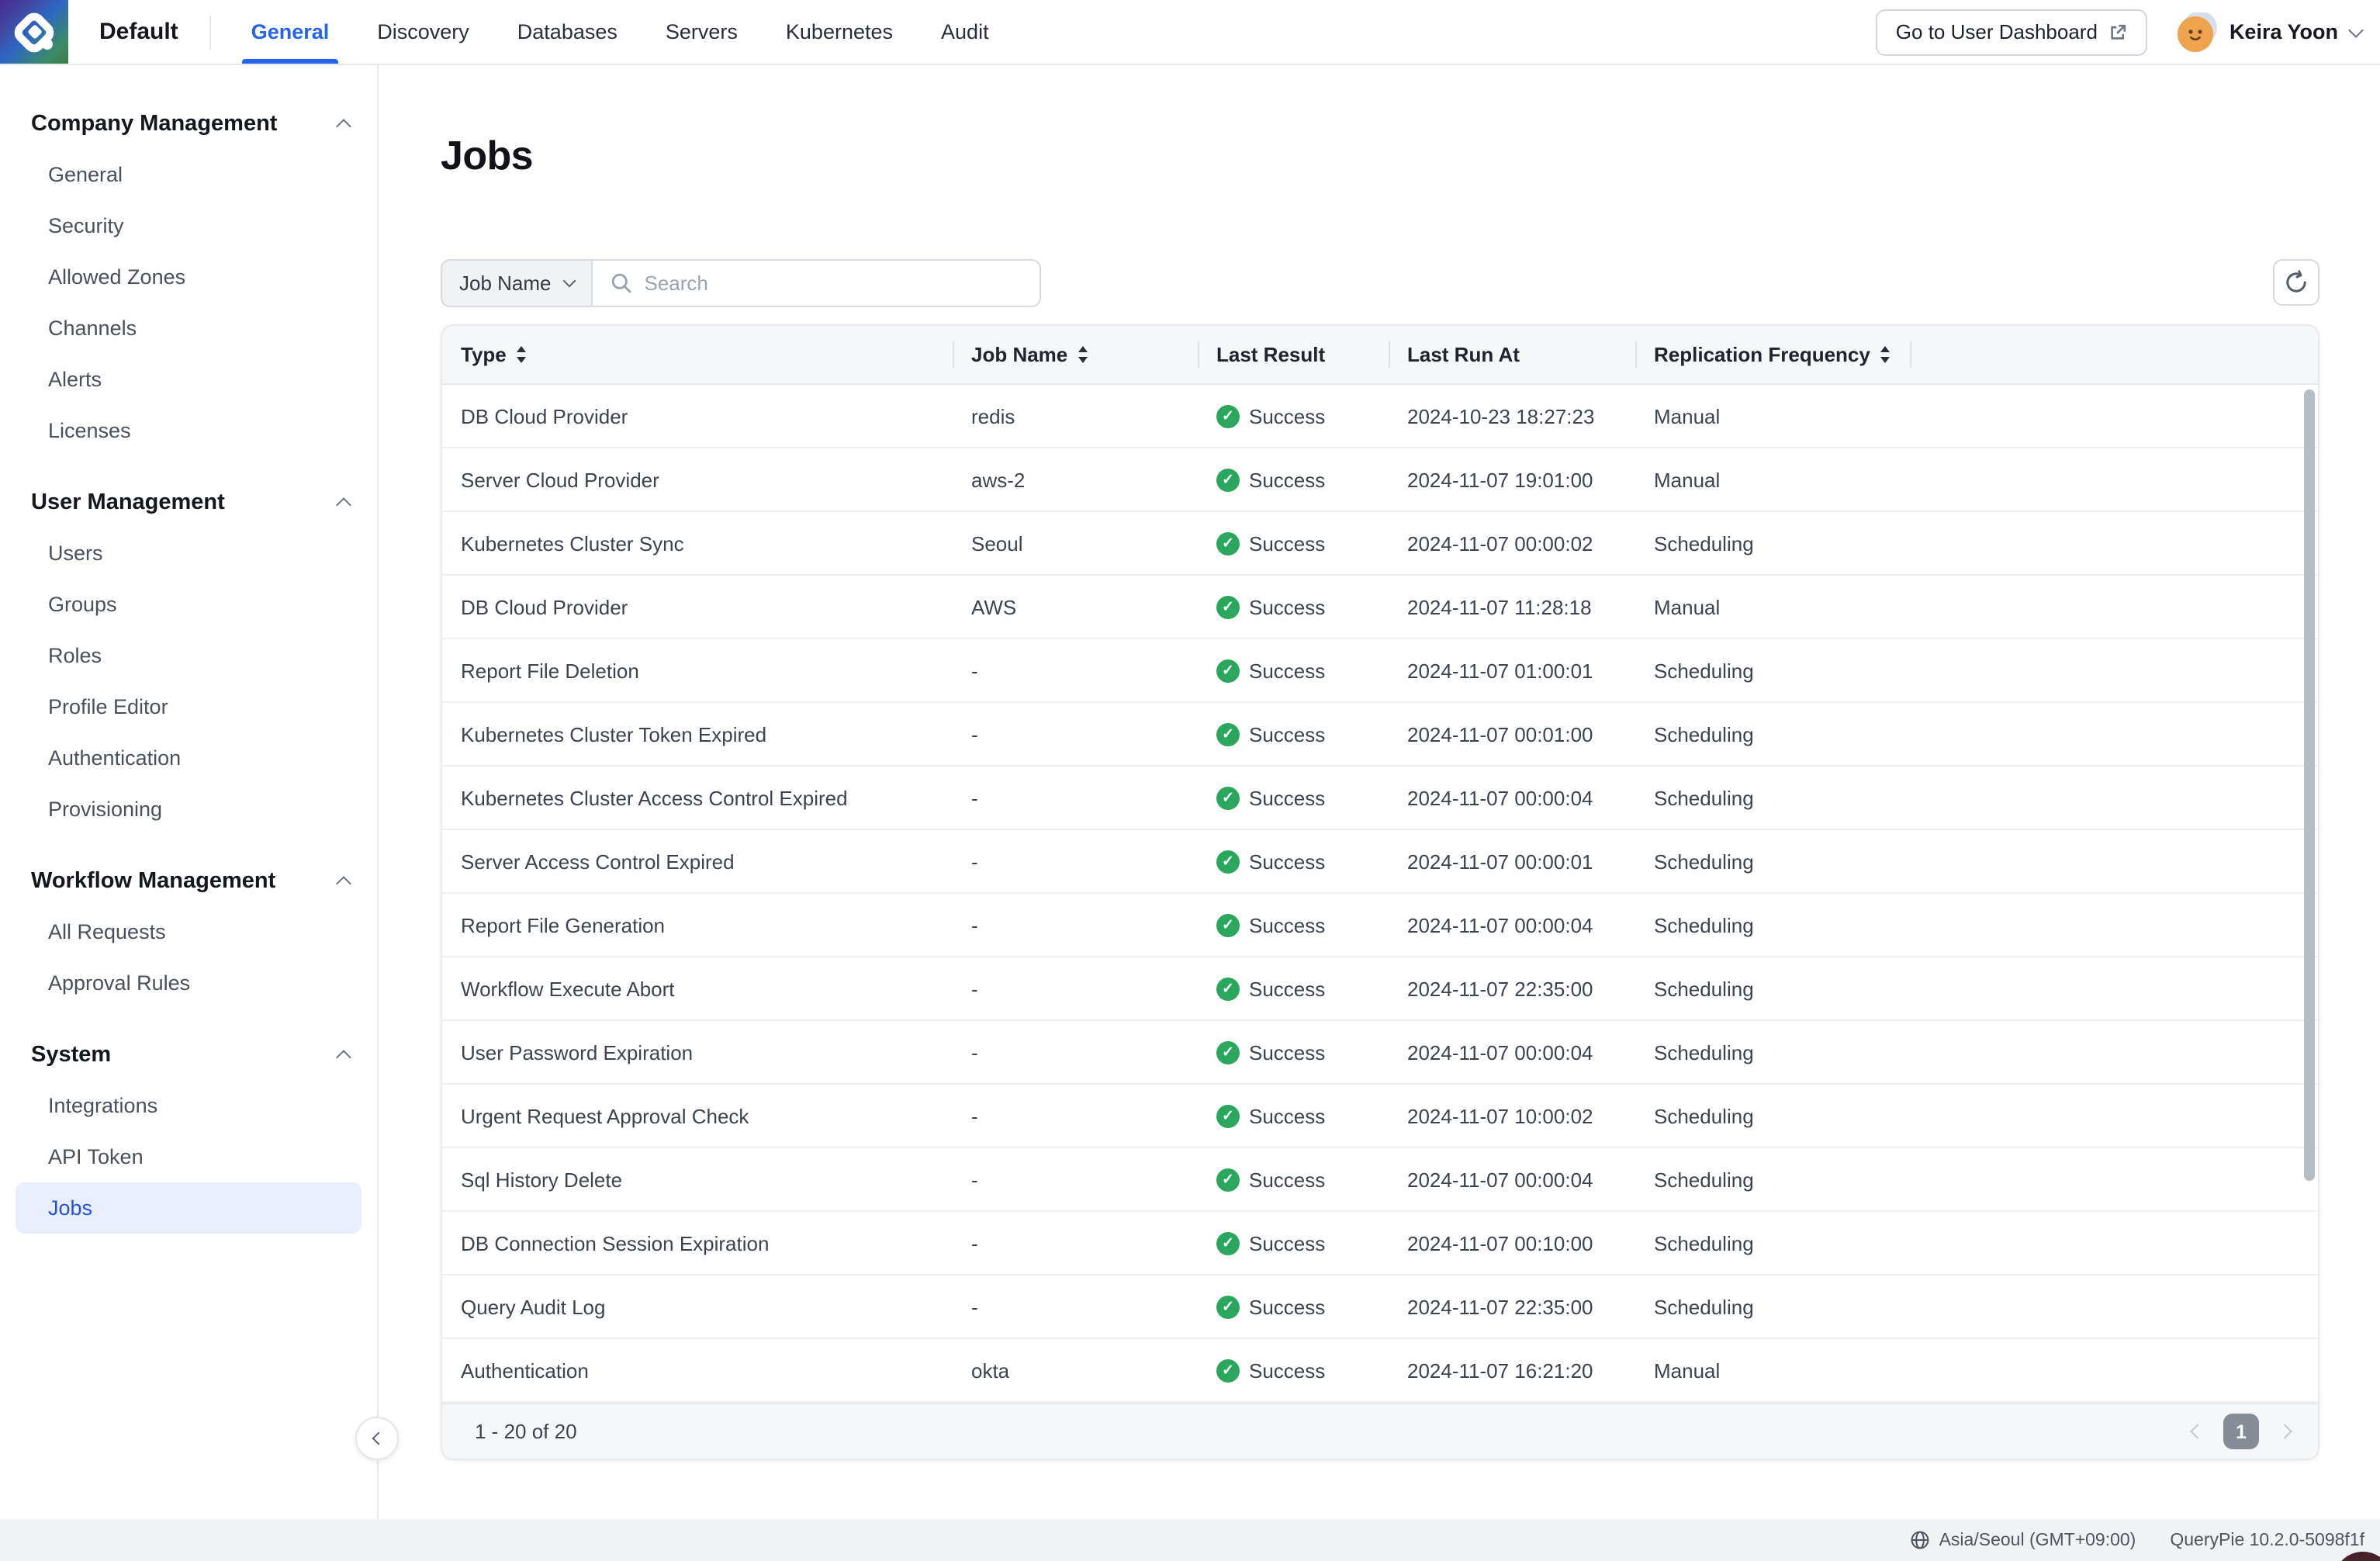  I want to click on nav-tab: Databases, so click(567, 32).